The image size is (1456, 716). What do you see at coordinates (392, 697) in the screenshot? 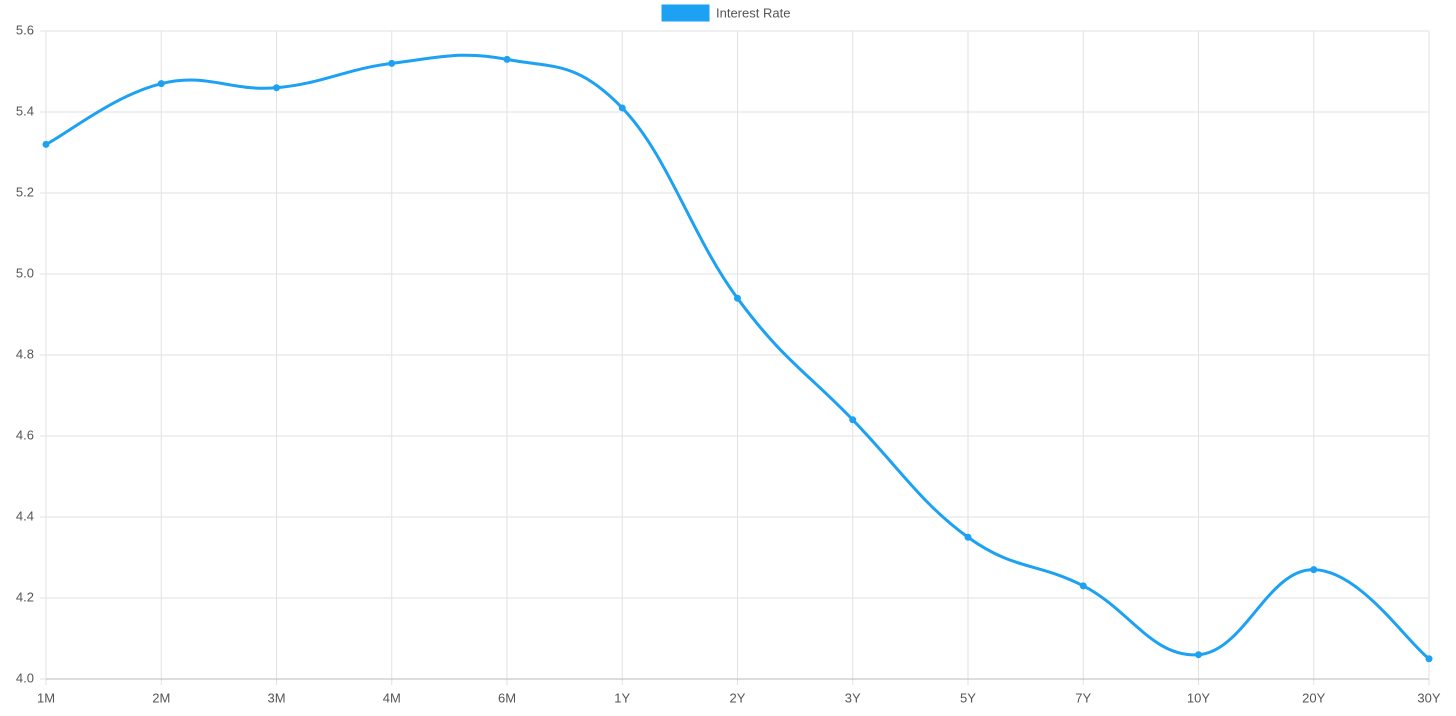
I see `x-tick-label: 4M` at bounding box center [392, 697].